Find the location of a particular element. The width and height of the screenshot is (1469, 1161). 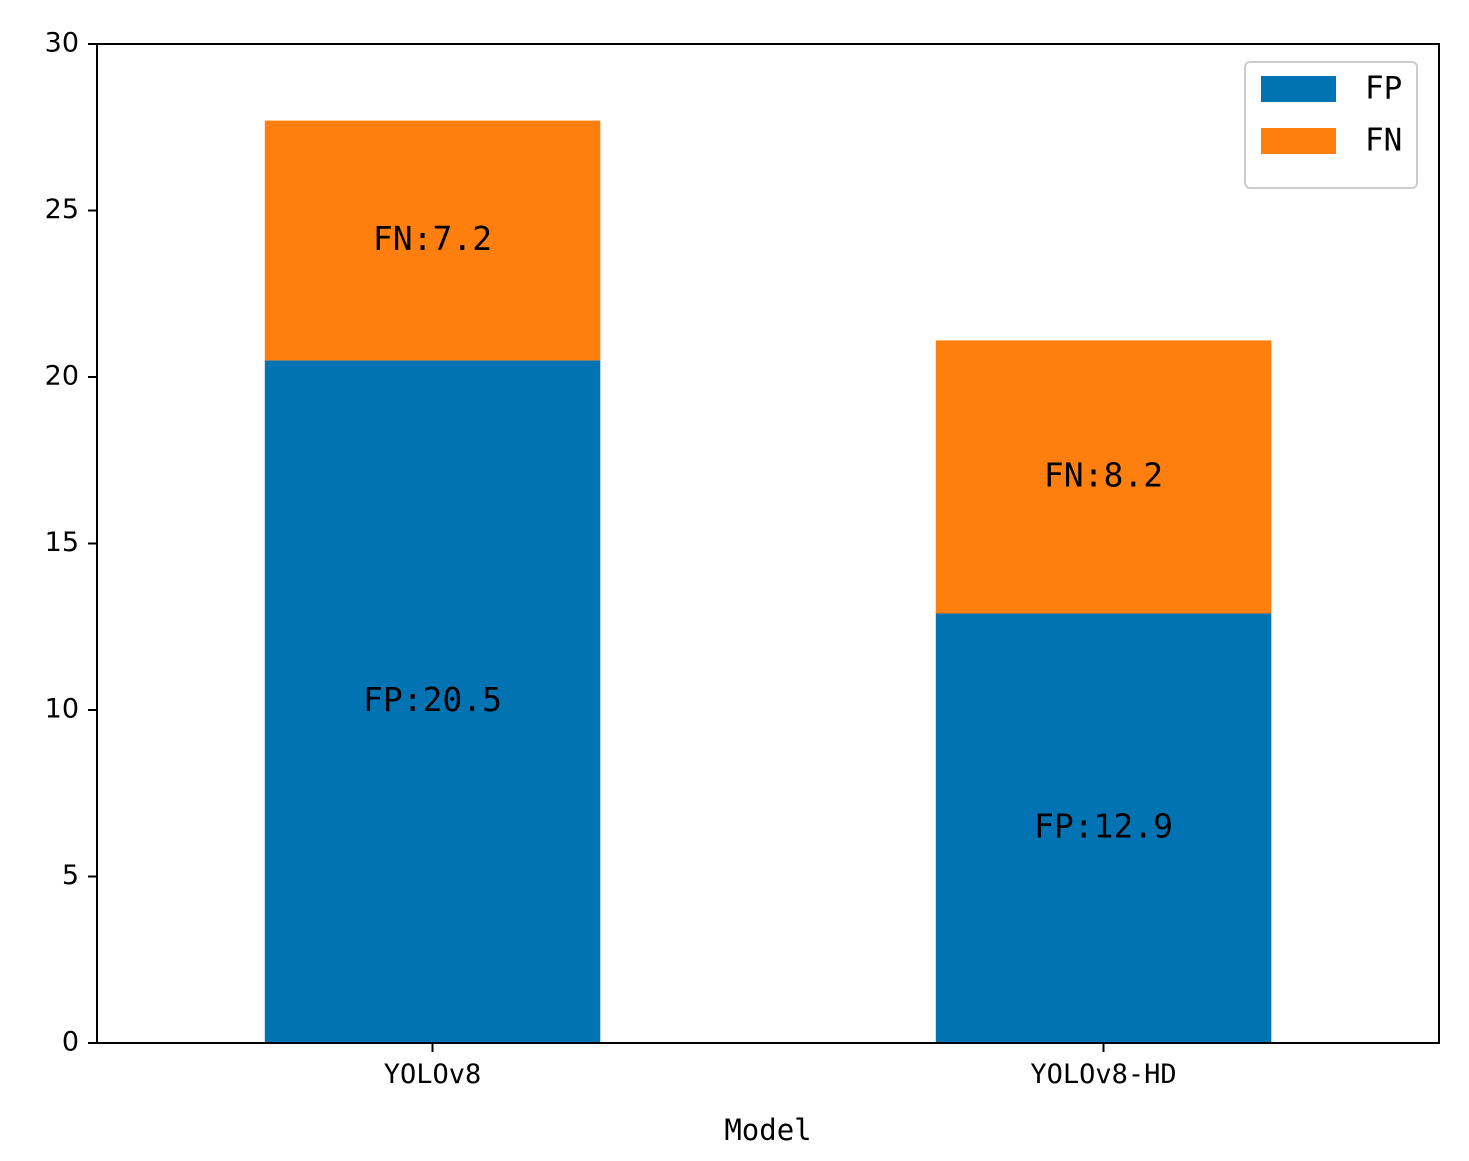

bar-label-fn-yolov8-hd: FN:8.2 is located at coordinates (1103, 474).